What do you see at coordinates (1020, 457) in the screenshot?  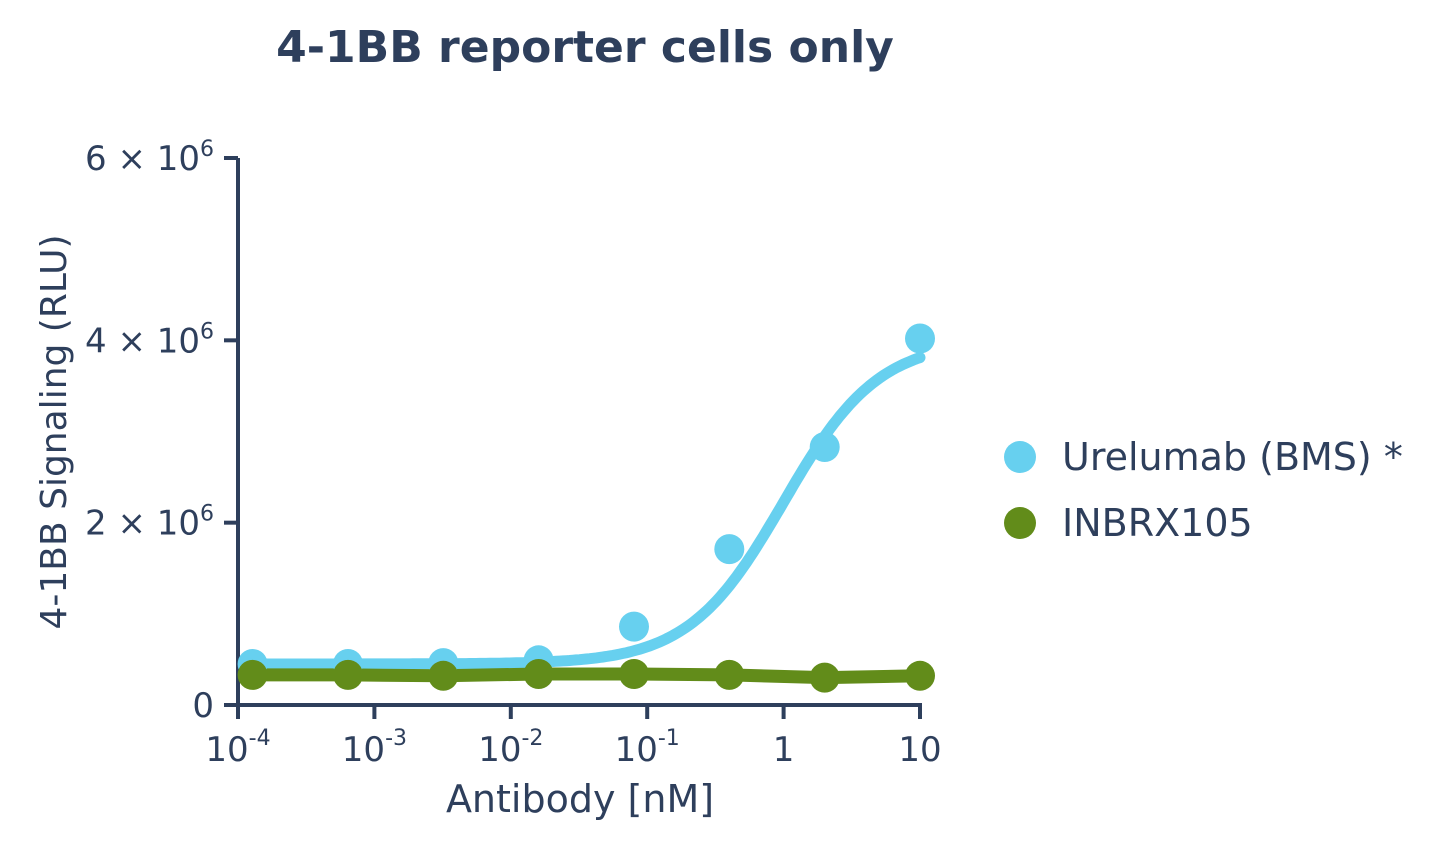 I see `legend-marker-urelumab` at bounding box center [1020, 457].